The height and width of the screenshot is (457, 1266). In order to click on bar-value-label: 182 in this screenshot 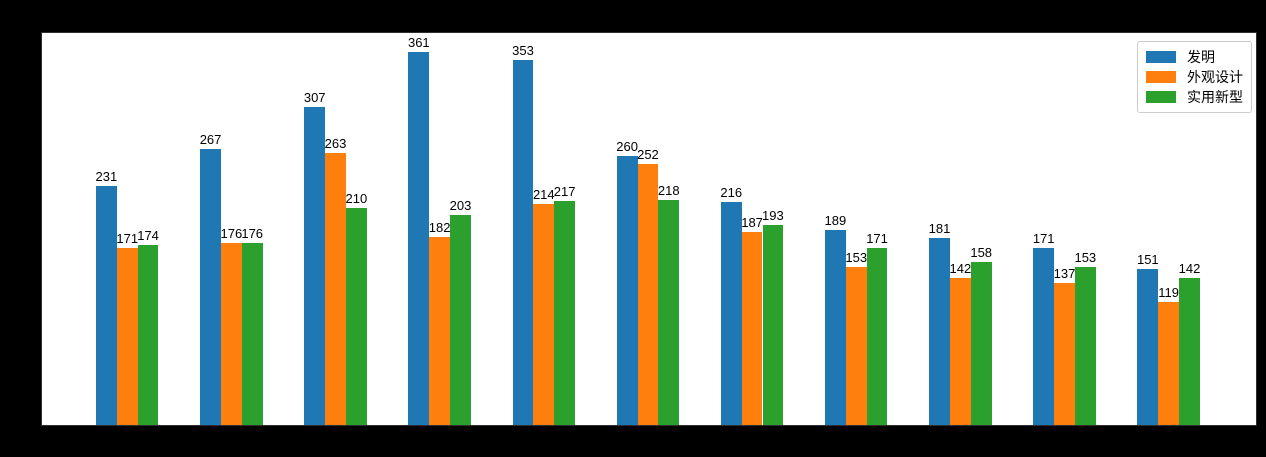, I will do `click(439, 227)`.